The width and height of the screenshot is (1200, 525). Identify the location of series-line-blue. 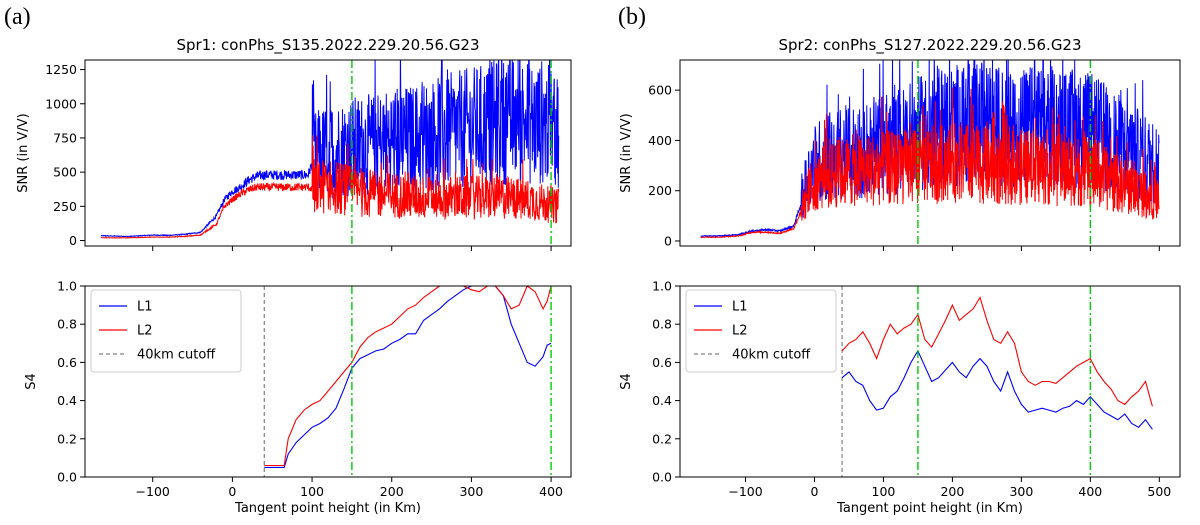
(330, 149).